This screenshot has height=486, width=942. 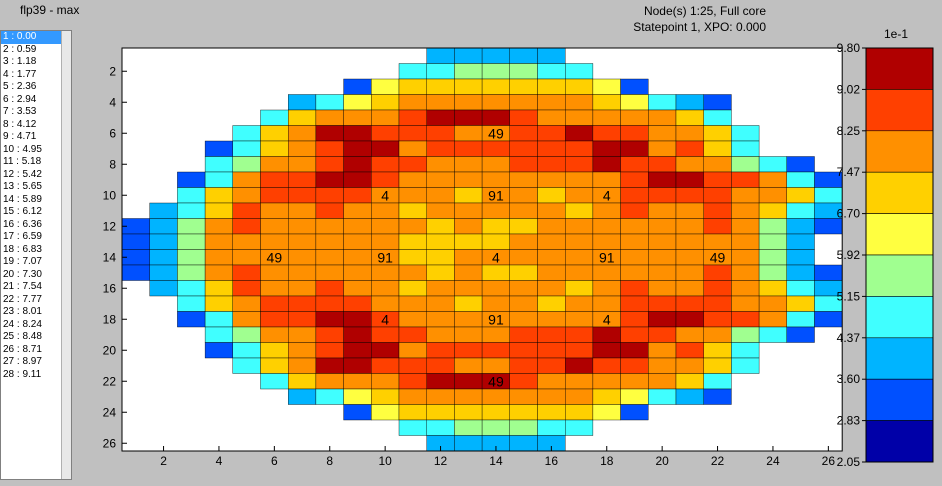 I want to click on list-item: 22 : 7.77, so click(x=22, y=299).